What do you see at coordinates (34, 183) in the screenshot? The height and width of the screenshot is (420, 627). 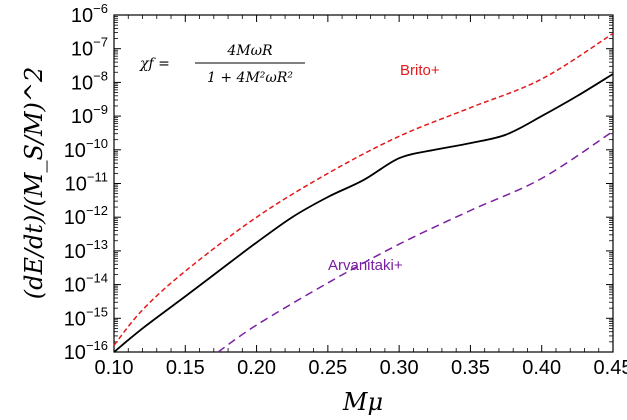 I see `y-axis-title: (dE/dt)/(M_S/M)^2` at bounding box center [34, 183].